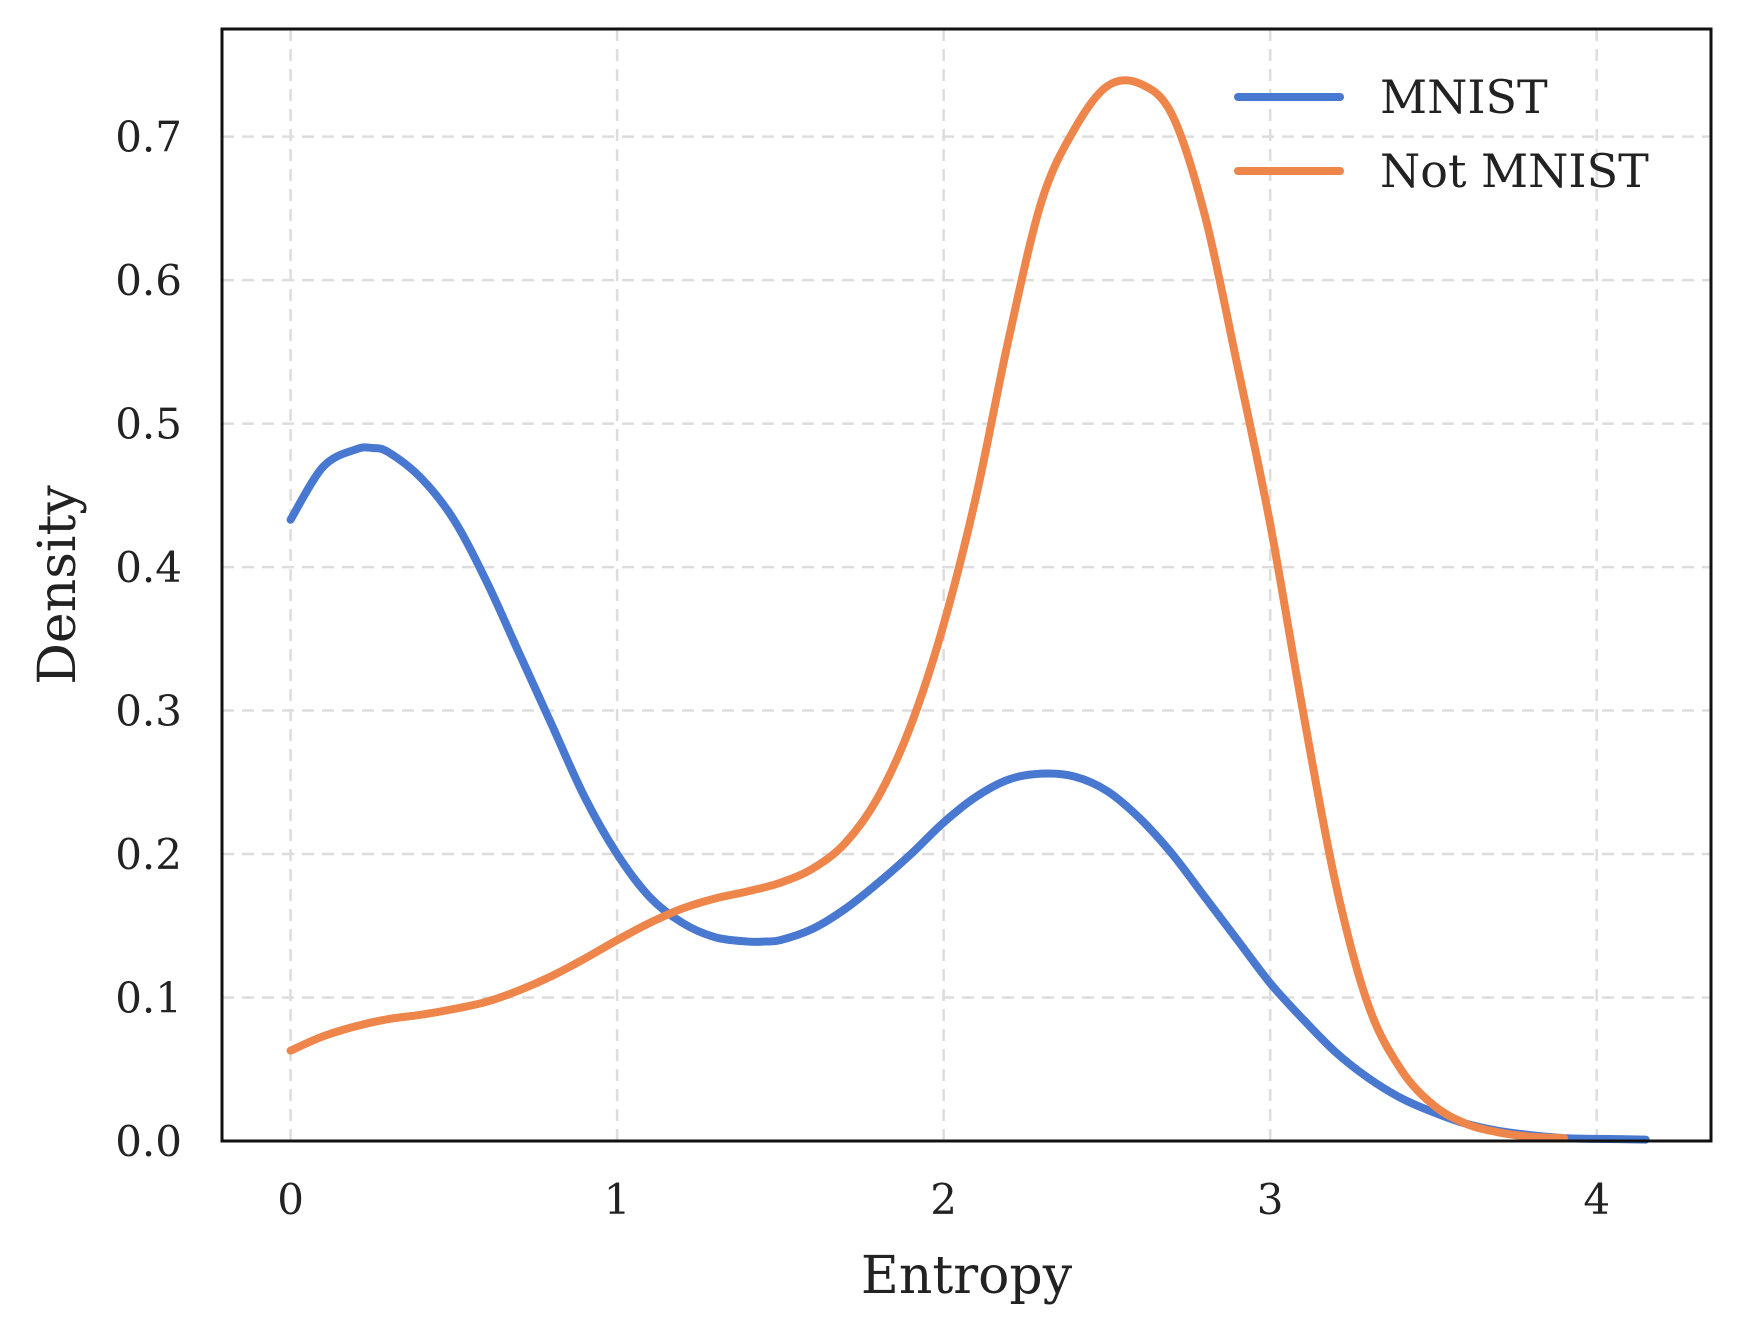 The image size is (1740, 1335). Describe the element at coordinates (148, 854) in the screenshot. I see `y-tick-label: 0.2` at that location.